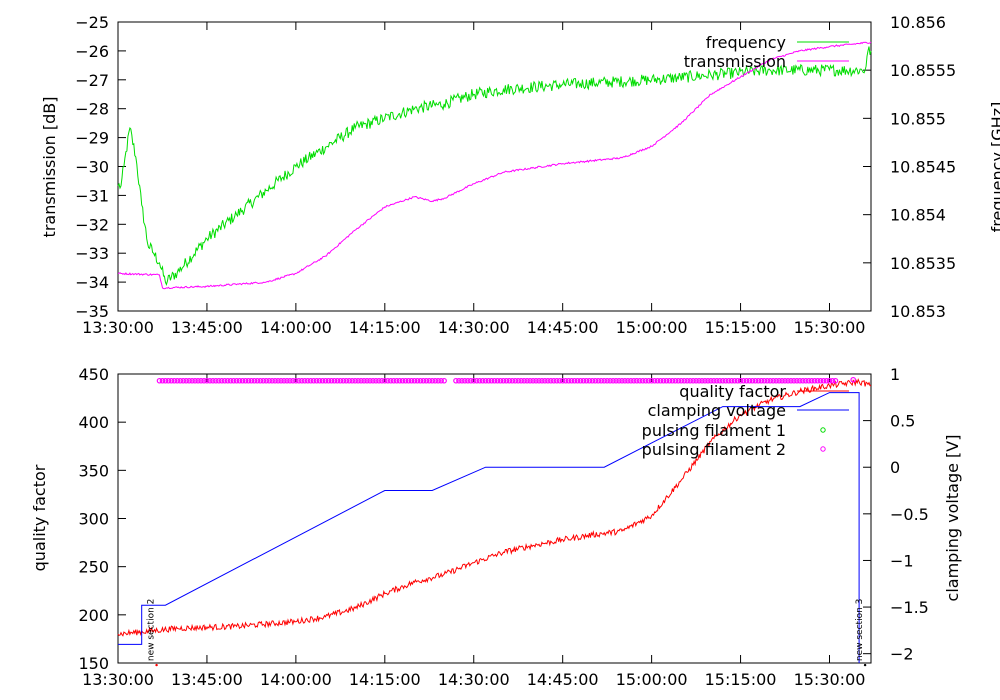 The width and height of the screenshot is (1000, 700). What do you see at coordinates (152, 630) in the screenshot?
I see `annotation-label: new section 2` at bounding box center [152, 630].